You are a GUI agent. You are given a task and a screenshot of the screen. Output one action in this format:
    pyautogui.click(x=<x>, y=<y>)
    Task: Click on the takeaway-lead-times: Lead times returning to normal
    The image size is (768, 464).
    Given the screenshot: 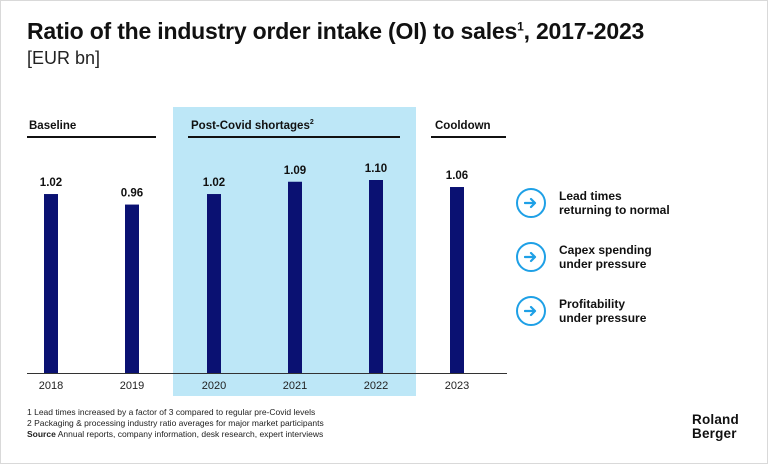 What is the action you would take?
    pyautogui.click(x=616, y=203)
    